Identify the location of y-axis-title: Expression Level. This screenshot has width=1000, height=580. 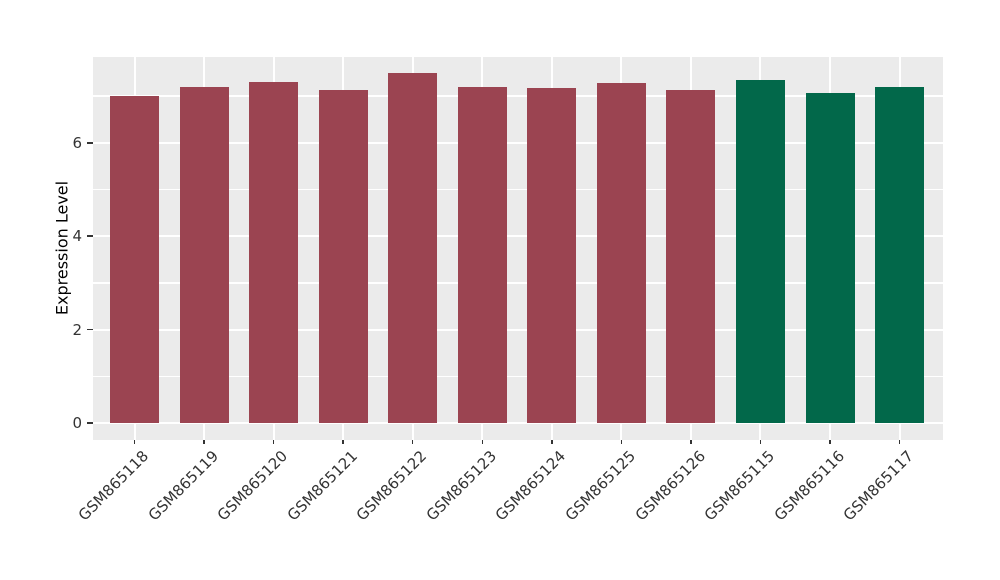
(62, 248).